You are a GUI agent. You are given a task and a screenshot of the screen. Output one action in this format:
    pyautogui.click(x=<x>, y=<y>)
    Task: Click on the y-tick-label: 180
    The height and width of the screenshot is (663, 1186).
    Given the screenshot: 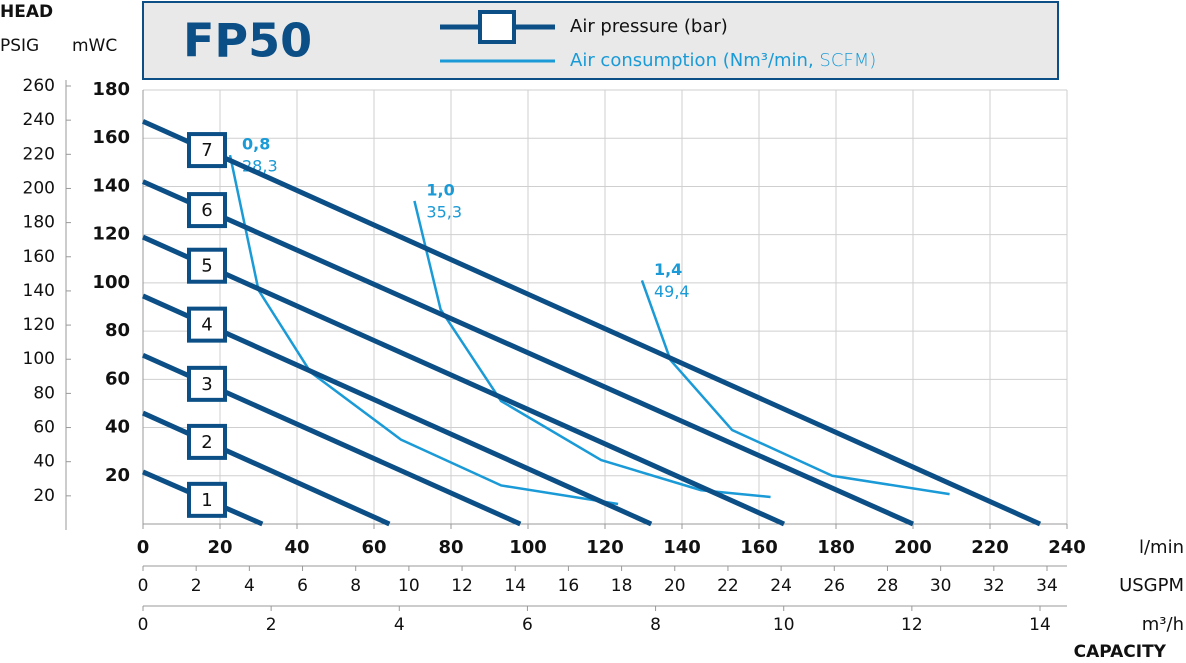 What is the action you would take?
    pyautogui.click(x=111, y=89)
    